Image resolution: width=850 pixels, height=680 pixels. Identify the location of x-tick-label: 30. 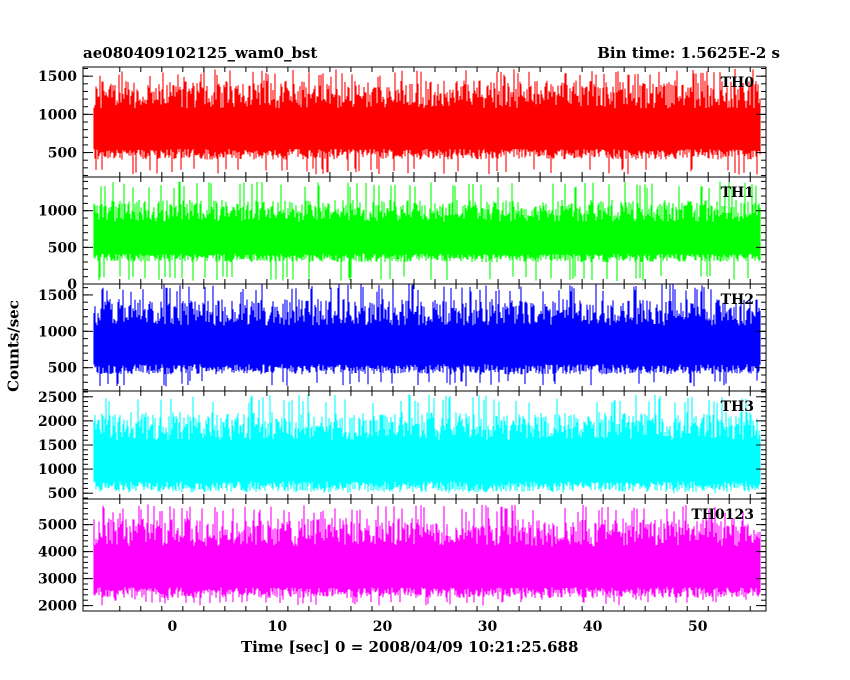
(488, 627).